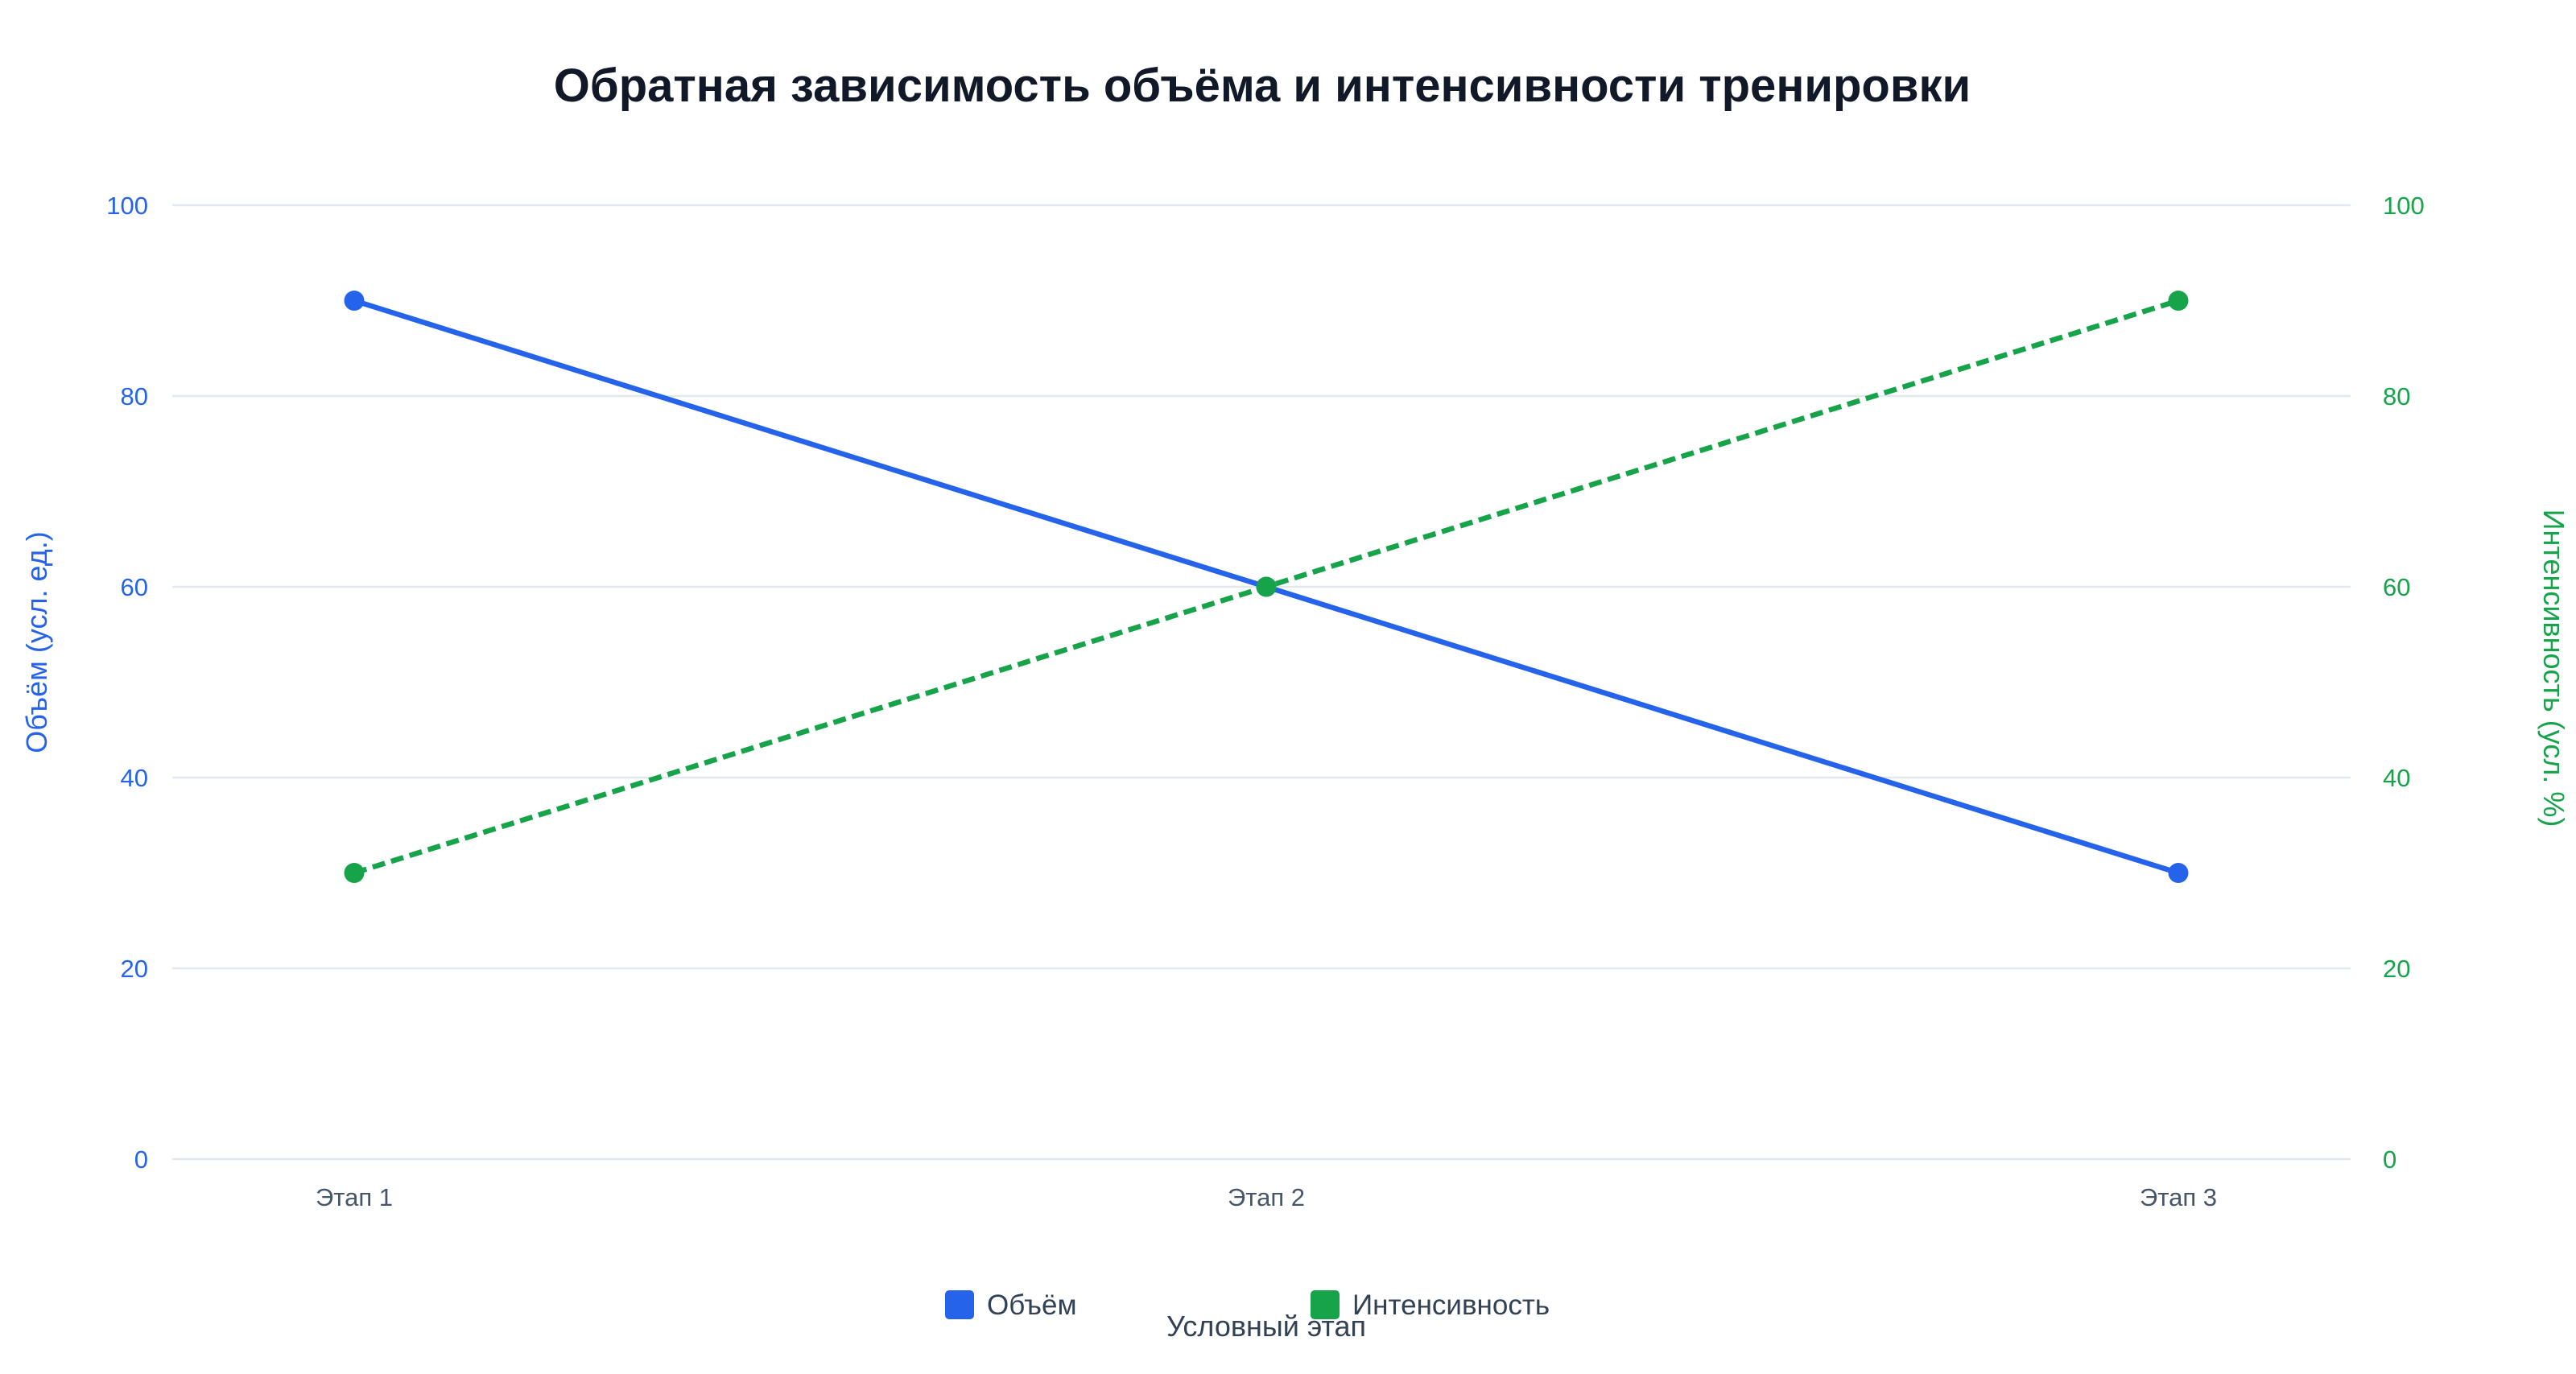 The image size is (2576, 1374). I want to click on left-axis-ticks: 0 20 40 60 80 100, so click(127, 683).